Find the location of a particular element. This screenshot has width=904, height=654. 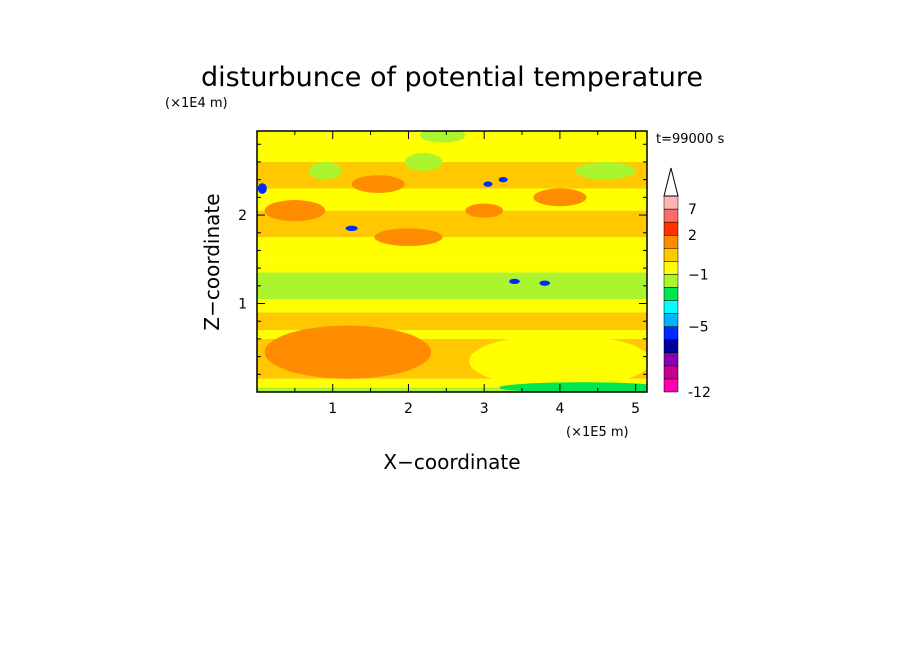

colorbar-tick-label: −5 is located at coordinates (698, 328).